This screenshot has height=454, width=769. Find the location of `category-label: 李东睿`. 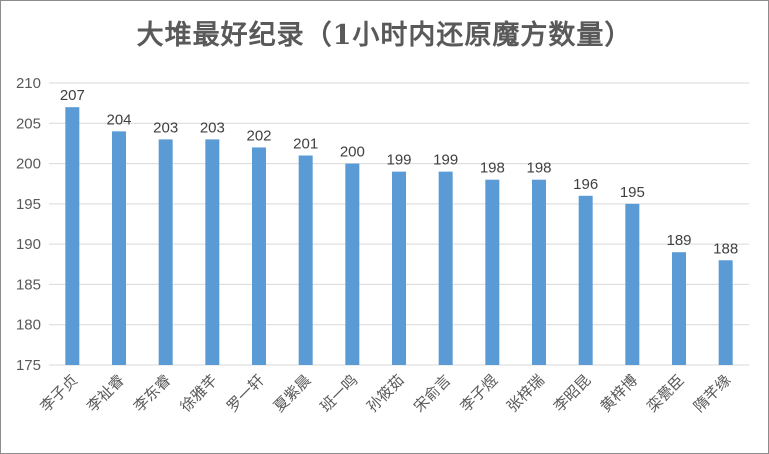

category-label: 李东睿 is located at coordinates (152, 393).